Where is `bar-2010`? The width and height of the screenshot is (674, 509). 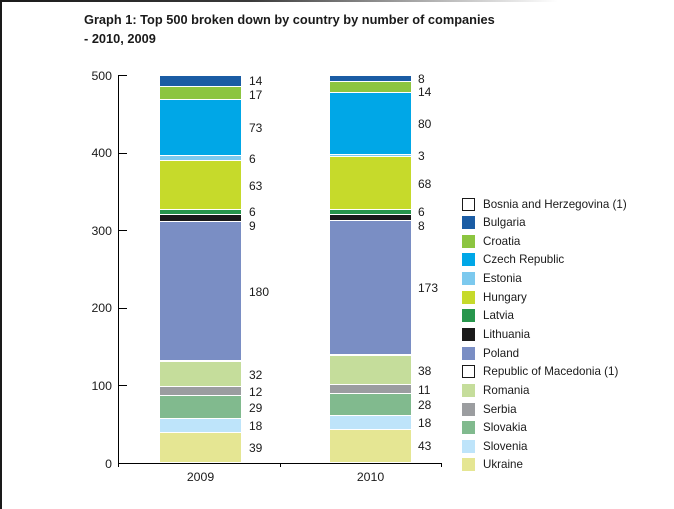
bar-2010 is located at coordinates (370, 269).